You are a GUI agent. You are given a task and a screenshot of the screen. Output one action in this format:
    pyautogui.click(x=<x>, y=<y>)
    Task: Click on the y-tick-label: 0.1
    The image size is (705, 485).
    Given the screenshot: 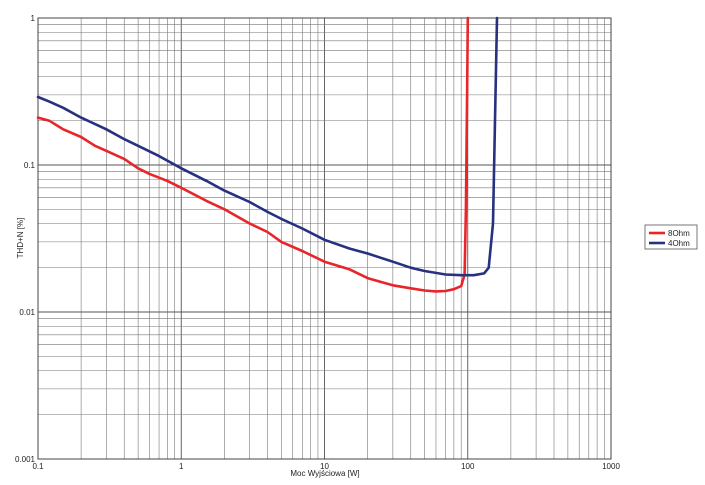 What is the action you would take?
    pyautogui.click(x=30, y=165)
    